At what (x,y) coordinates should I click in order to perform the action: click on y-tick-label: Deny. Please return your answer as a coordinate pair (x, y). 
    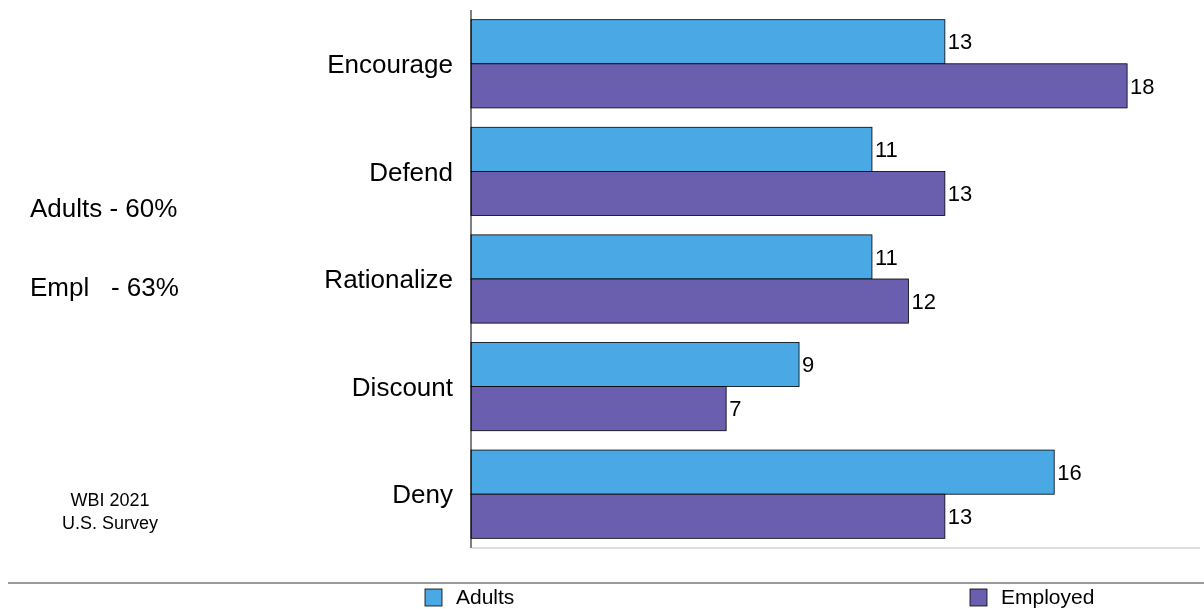
    Looking at the image, I should click on (422, 494).